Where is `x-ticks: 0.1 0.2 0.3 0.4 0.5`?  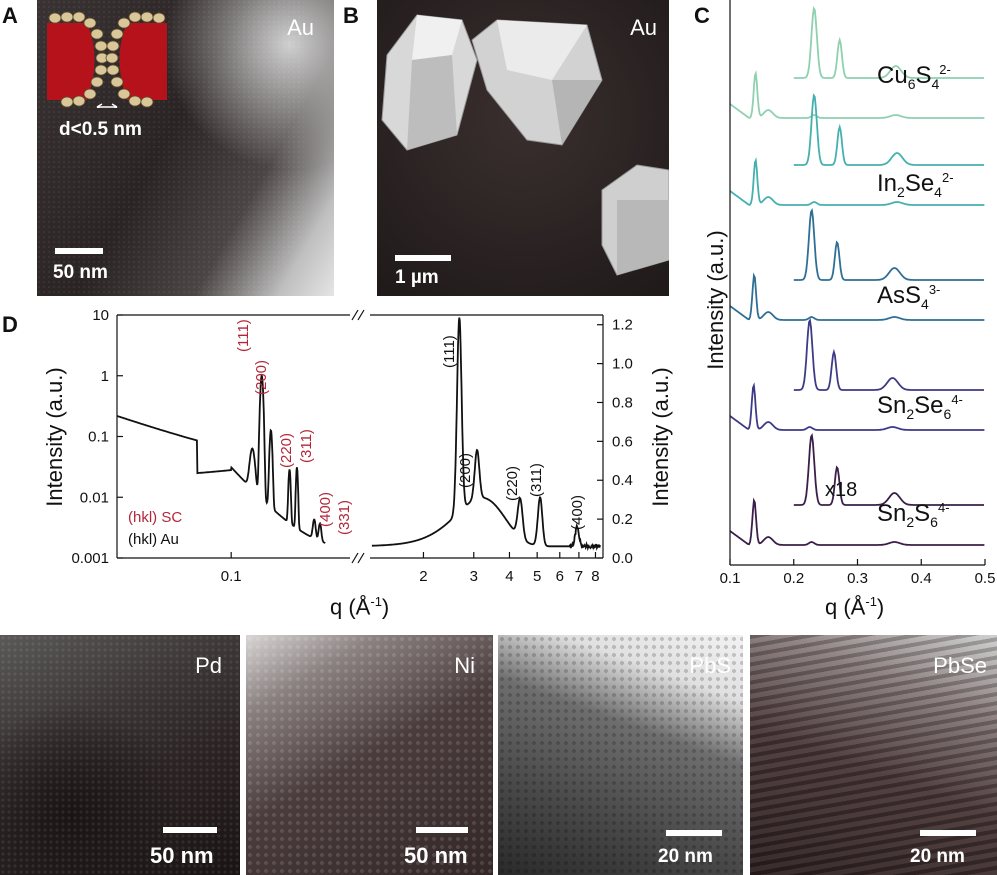 x-ticks: 0.1 0.2 0.3 0.4 0.5 is located at coordinates (858, 573).